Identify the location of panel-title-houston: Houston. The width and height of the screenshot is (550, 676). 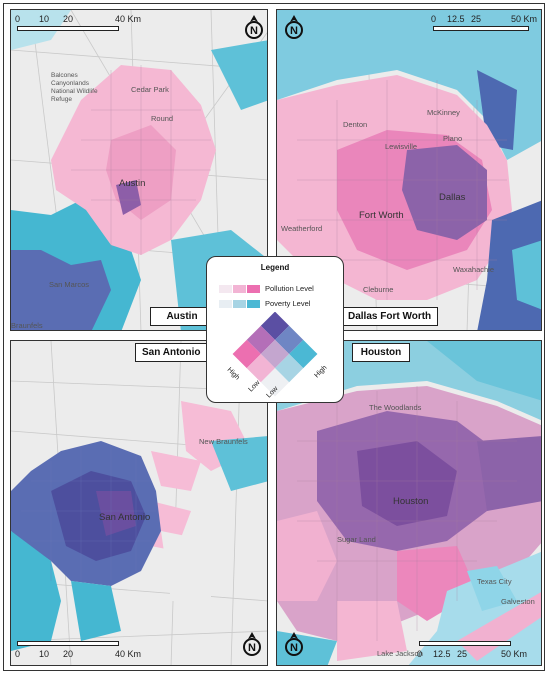
(381, 352).